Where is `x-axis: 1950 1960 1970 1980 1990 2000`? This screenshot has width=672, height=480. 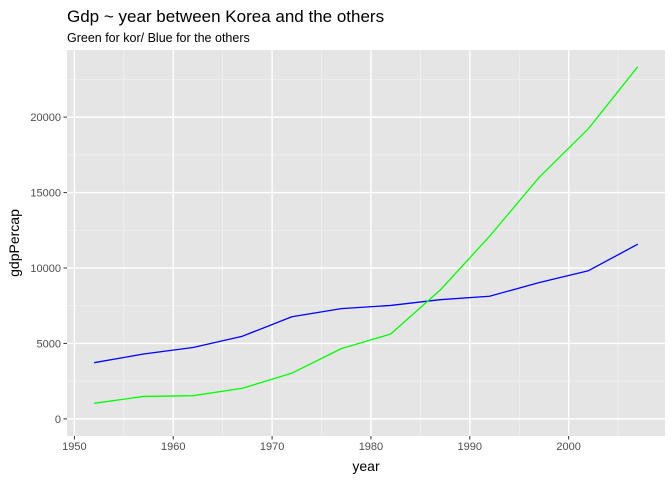
x-axis: 1950 1960 1970 1980 1990 2000 is located at coordinates (321, 444).